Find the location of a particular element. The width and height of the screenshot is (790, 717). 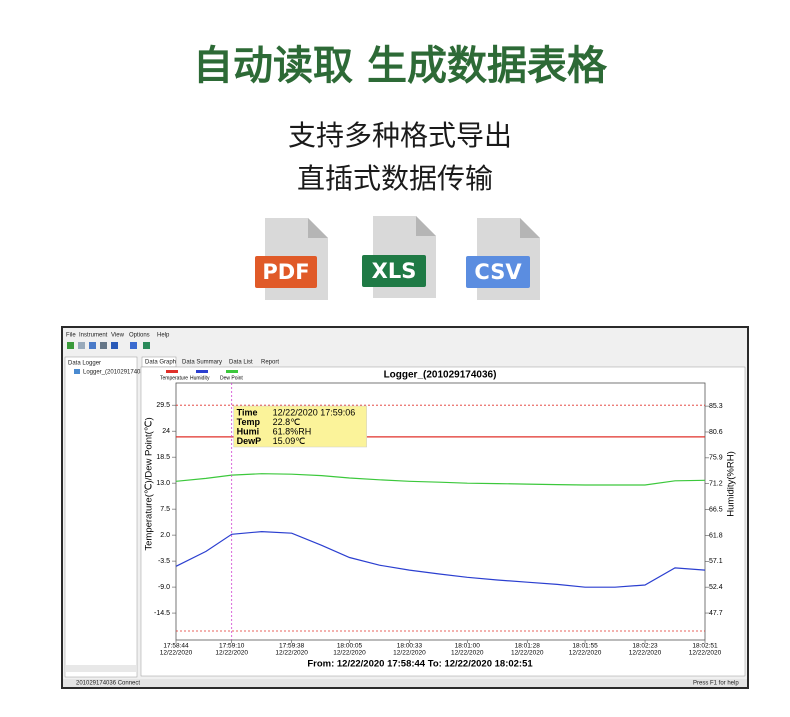

tab-label: Report is located at coordinates (270, 363).